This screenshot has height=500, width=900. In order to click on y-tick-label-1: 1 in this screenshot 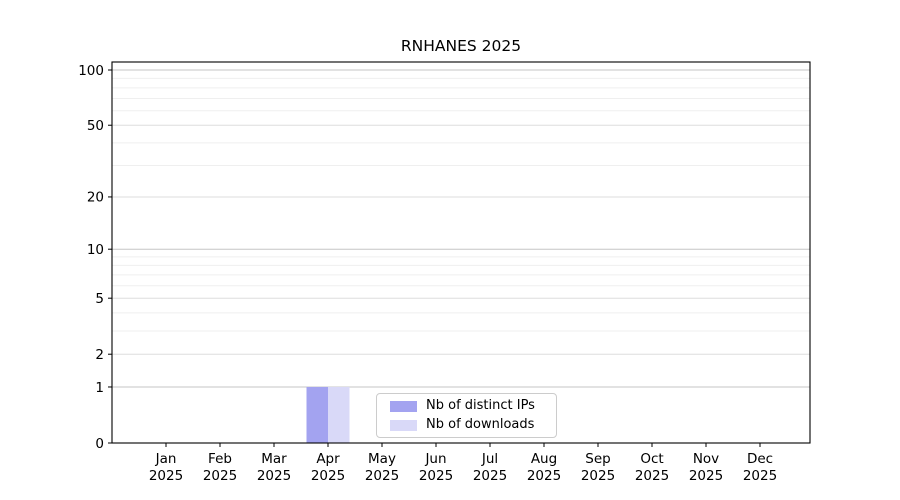, I will do `click(99, 388)`.